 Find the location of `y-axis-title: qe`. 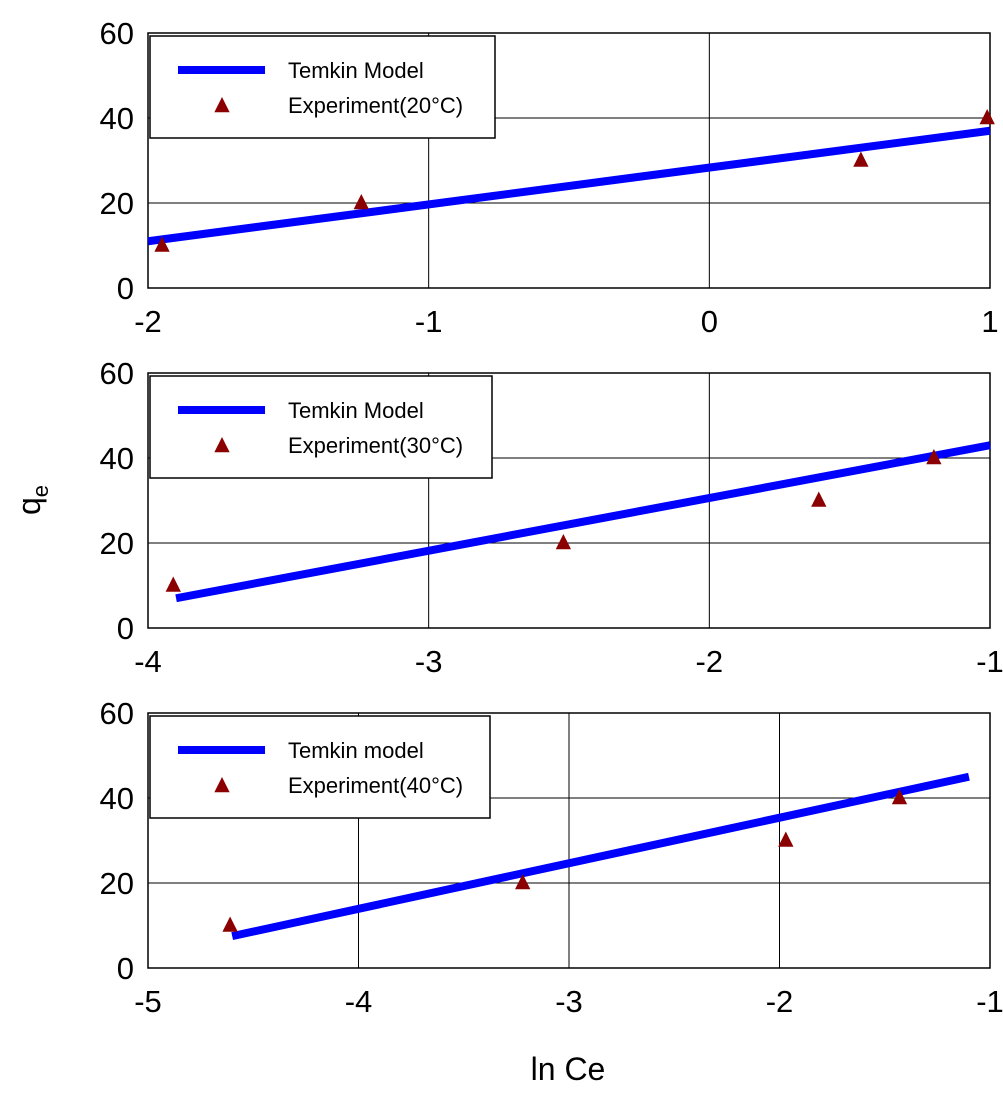

y-axis-title: qe is located at coordinates (32, 500).